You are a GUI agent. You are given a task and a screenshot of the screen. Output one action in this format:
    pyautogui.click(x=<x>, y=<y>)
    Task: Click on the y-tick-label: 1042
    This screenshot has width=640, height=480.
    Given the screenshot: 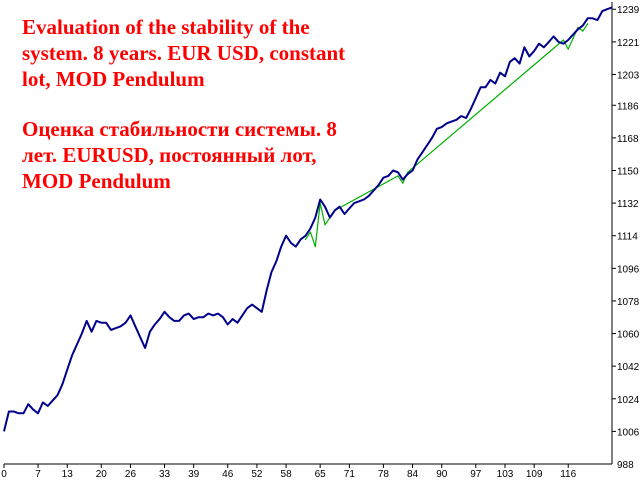 What is the action you would take?
    pyautogui.click(x=628, y=367)
    